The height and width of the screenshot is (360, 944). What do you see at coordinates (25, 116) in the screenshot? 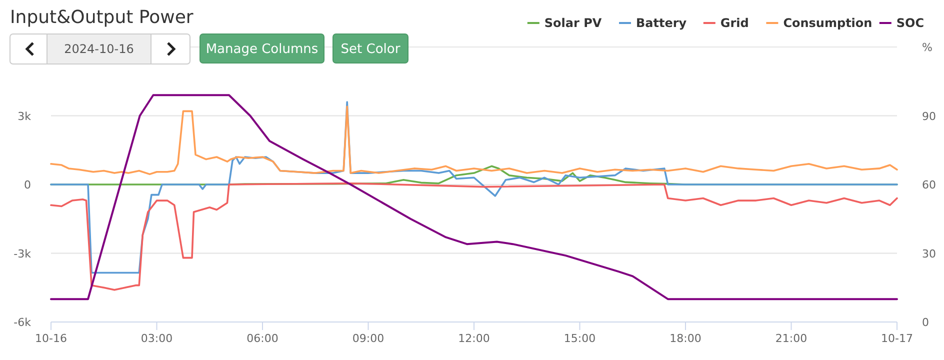
I see `y-tick-label: 3k` at bounding box center [25, 116].